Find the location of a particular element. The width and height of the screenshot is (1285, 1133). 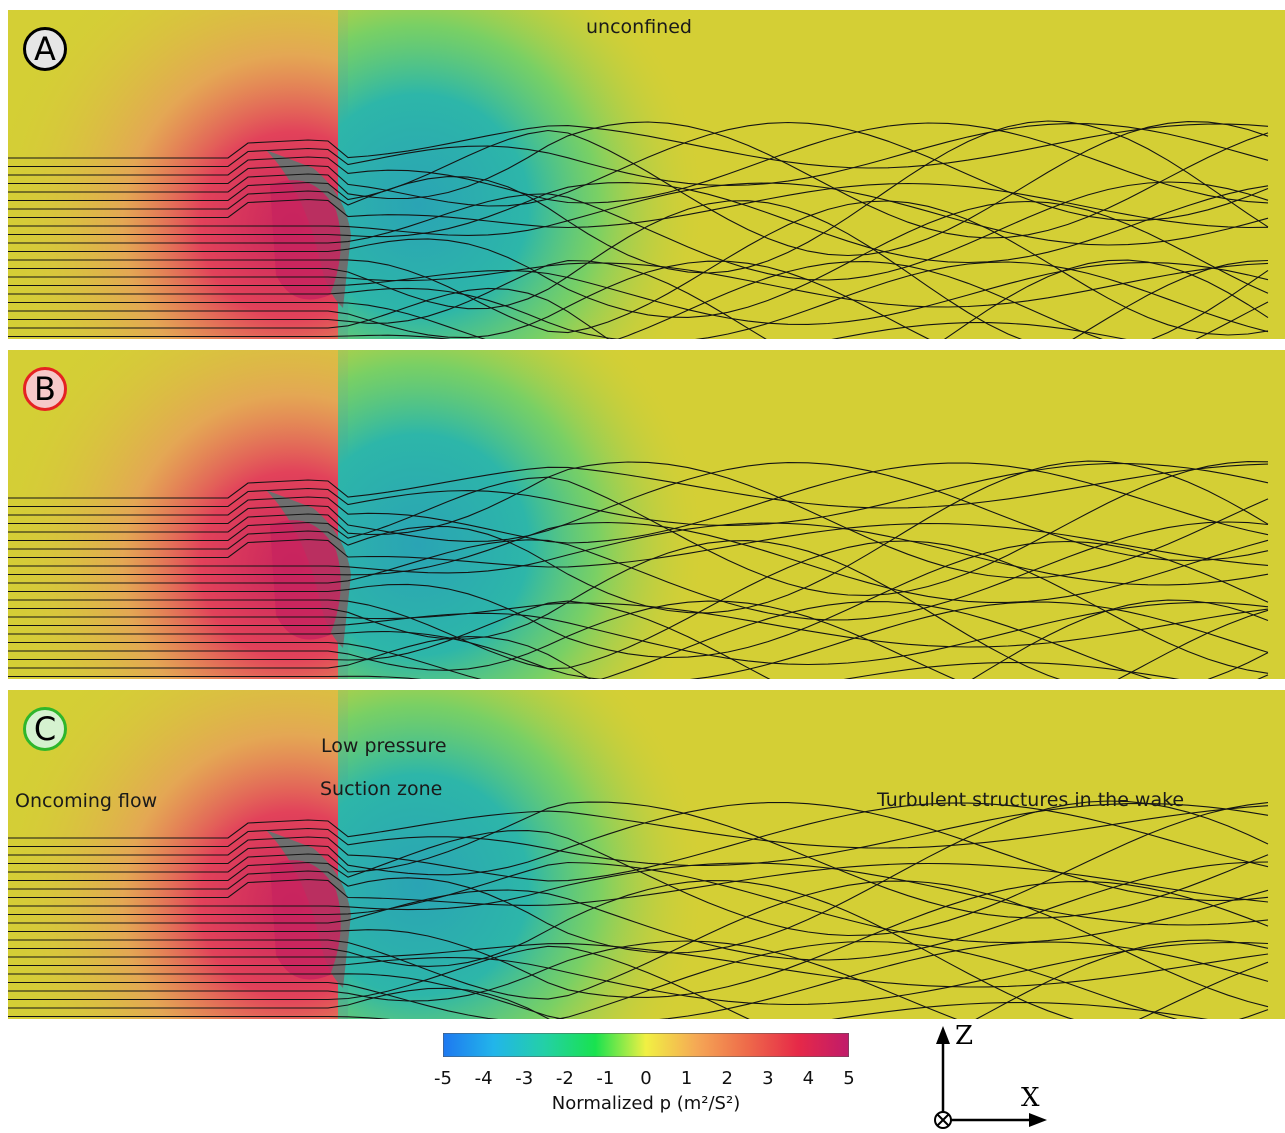

annotation-wake: Turbulent structures in the wake is located at coordinates (1031, 800).